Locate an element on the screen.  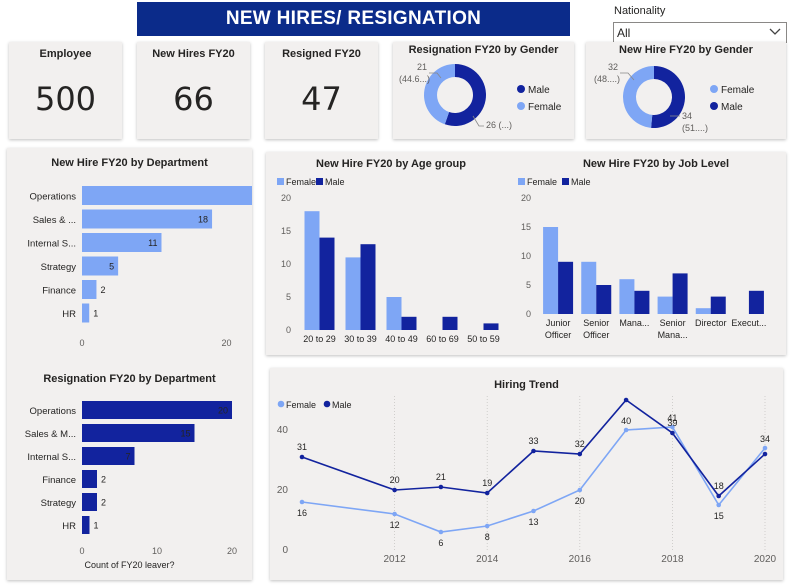
newhire-gender-data-label: (51....) is located at coordinates (695, 128).